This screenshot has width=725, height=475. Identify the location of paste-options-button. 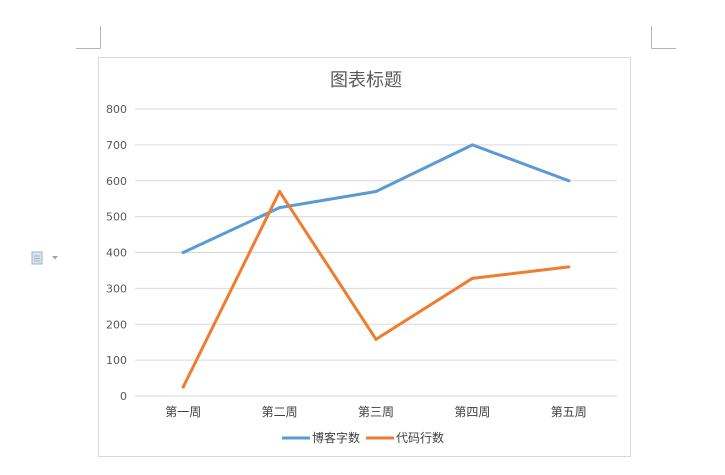
(44, 258).